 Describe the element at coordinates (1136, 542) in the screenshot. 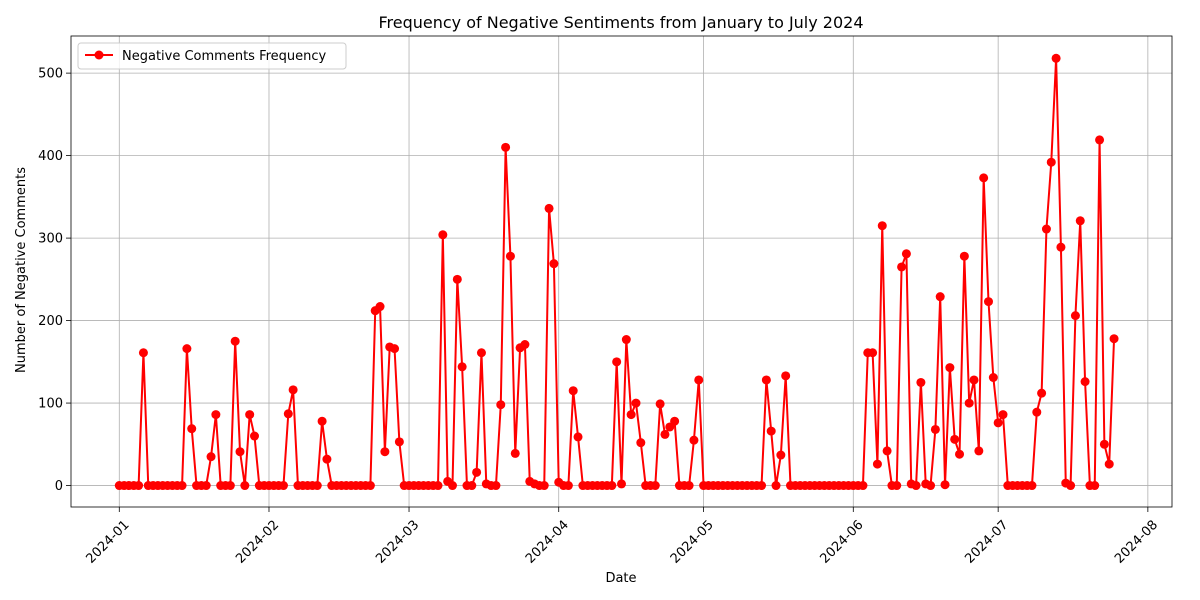

I see `x-tick-label: 2024-08` at that location.